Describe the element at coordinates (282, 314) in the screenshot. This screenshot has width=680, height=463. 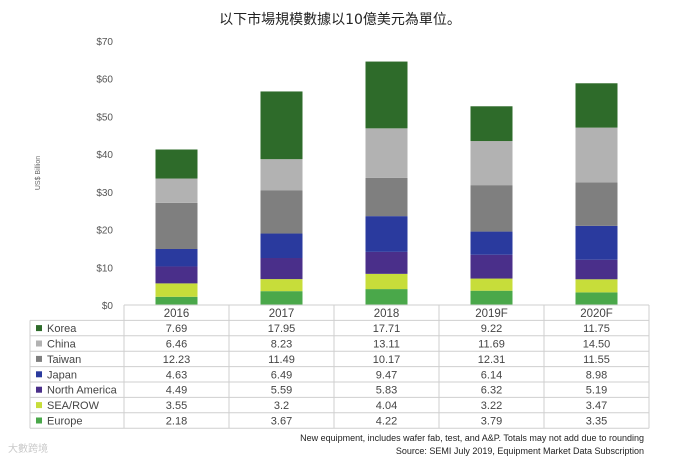
I see `x-category-label: 2017` at that location.